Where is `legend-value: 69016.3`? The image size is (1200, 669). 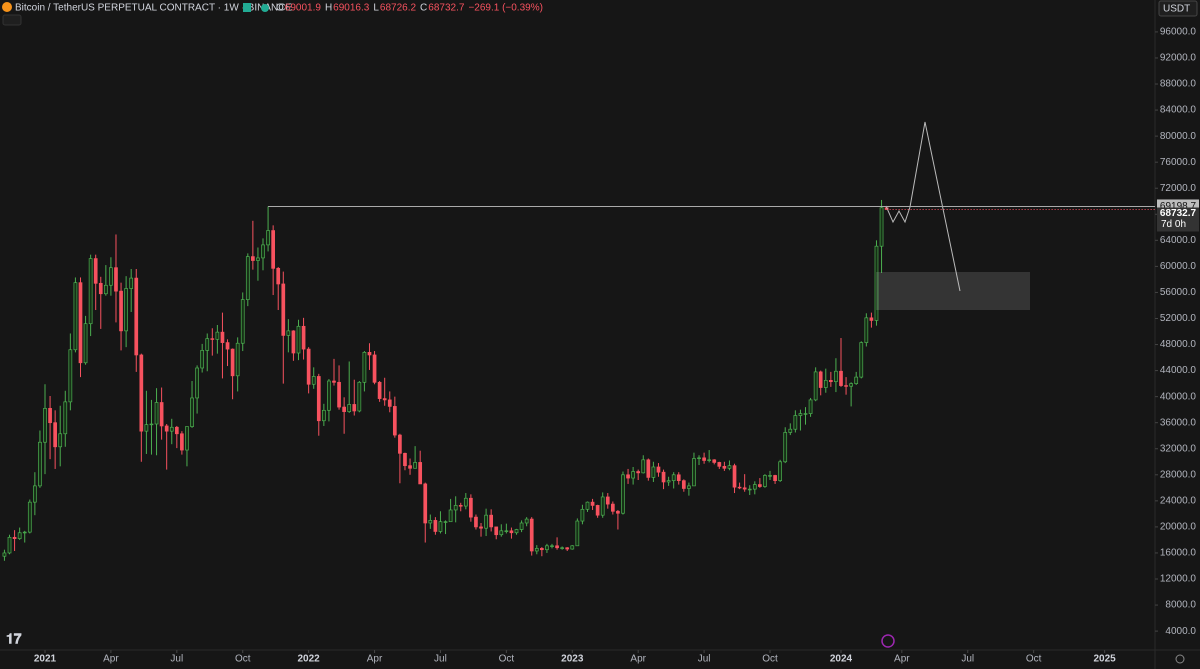 legend-value: 69016.3 is located at coordinates (351, 8).